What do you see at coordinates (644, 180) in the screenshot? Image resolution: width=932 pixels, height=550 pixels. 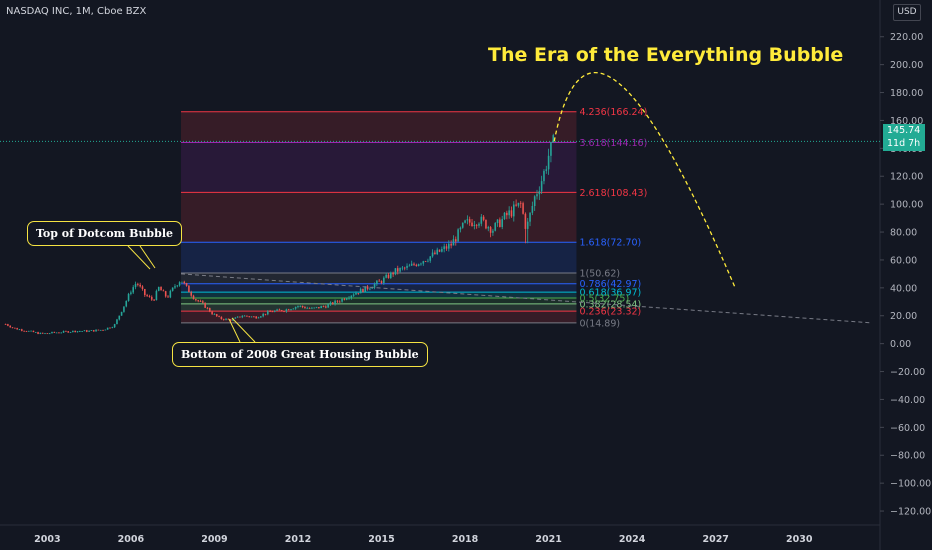 I see `bubble-projection-curve` at bounding box center [644, 180].